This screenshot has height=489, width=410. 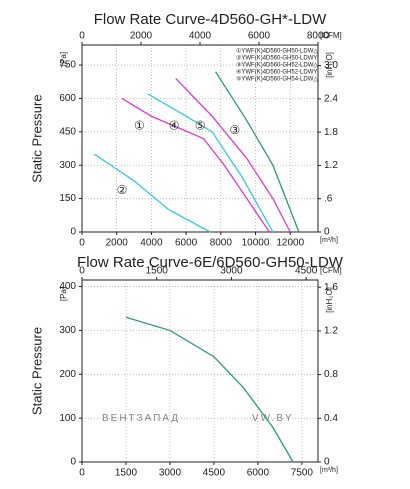 I want to click on x2-tick-label: 4500, so click(x=306, y=271).